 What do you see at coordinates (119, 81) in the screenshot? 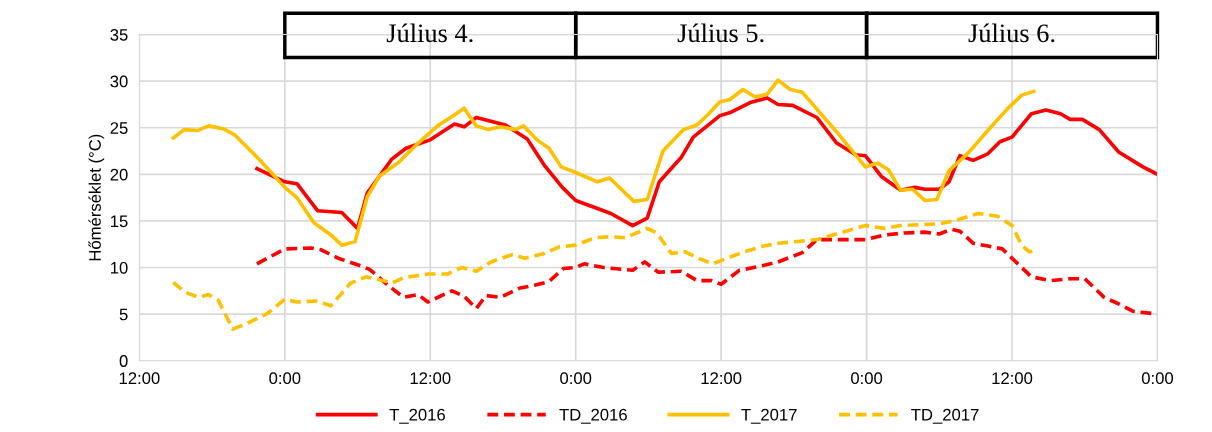
I see `y-tick-label: 30` at bounding box center [119, 81].